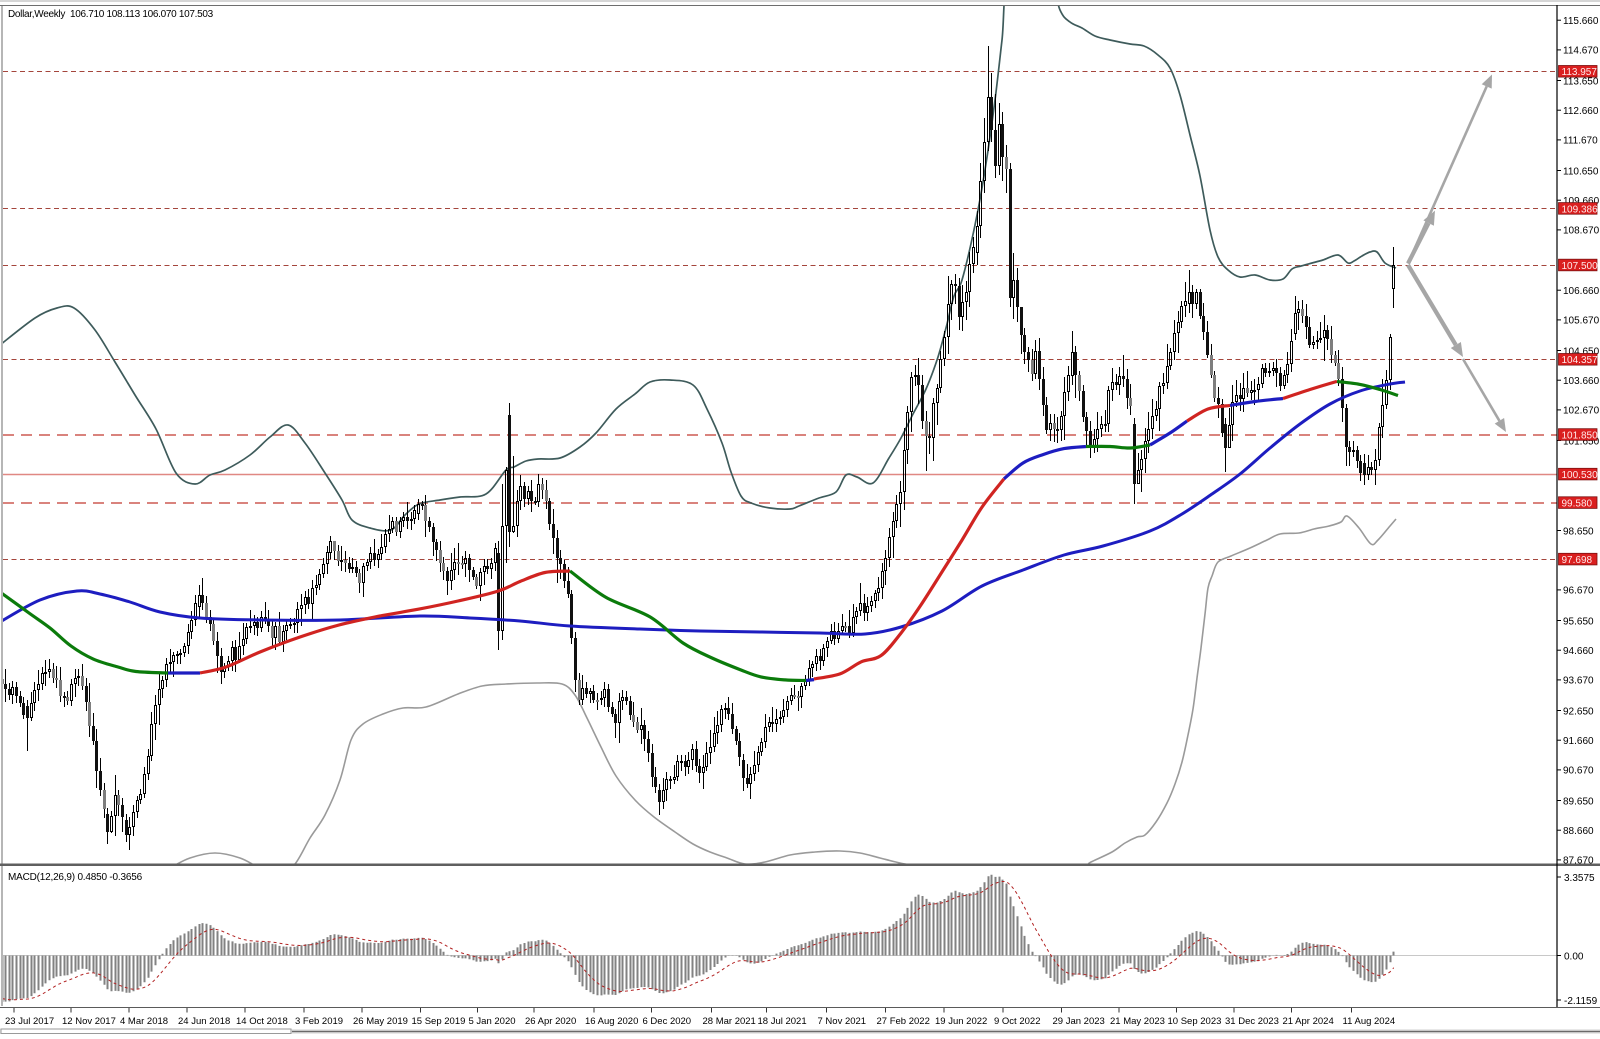 The width and height of the screenshot is (1600, 1039). I want to click on svg-text: 0.00, so click(1574, 956).